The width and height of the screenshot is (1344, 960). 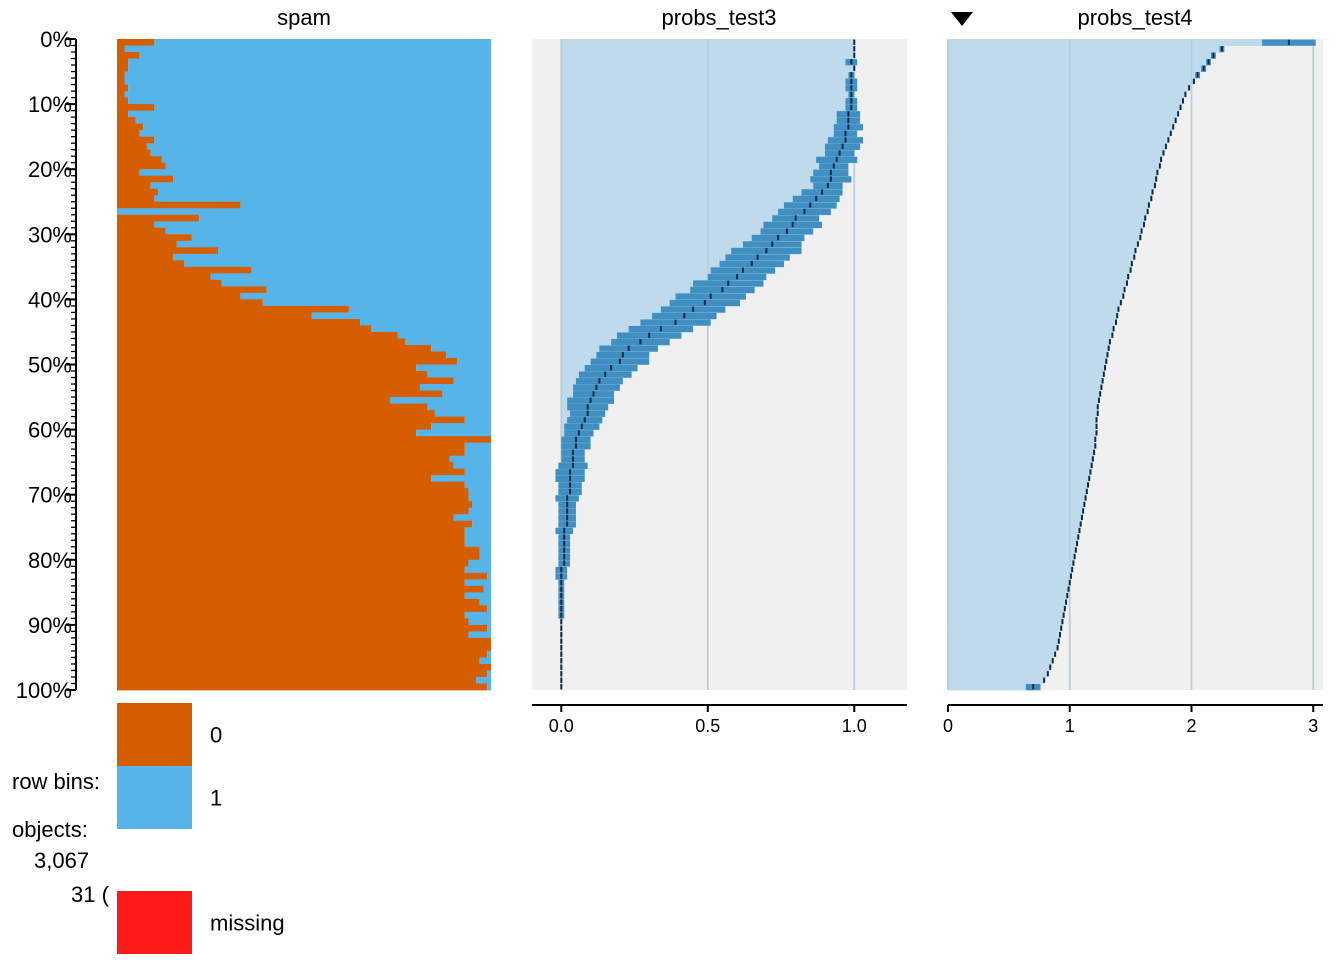 I want to click on x-tick-label: 1.0, so click(x=854, y=726).